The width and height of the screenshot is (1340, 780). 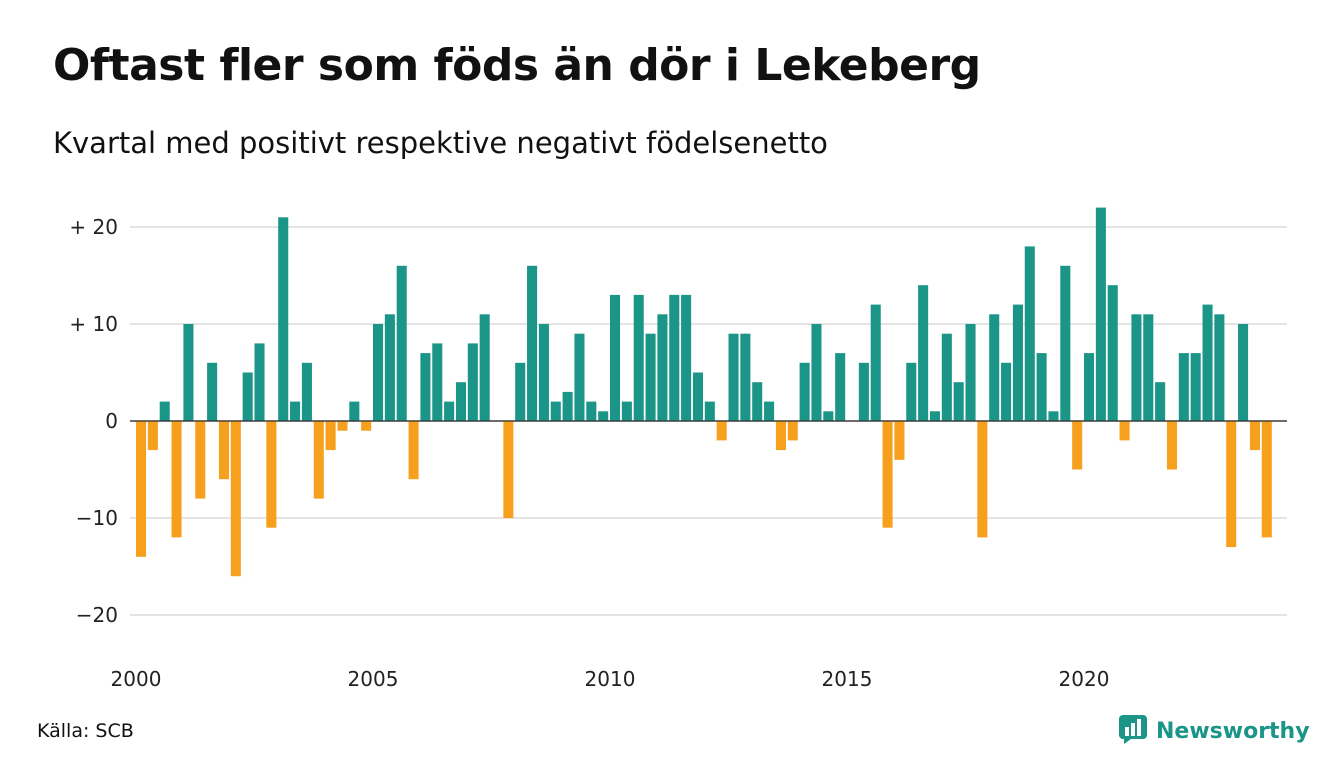 What do you see at coordinates (610, 679) in the screenshot?
I see `x-tick-label: 2010` at bounding box center [610, 679].